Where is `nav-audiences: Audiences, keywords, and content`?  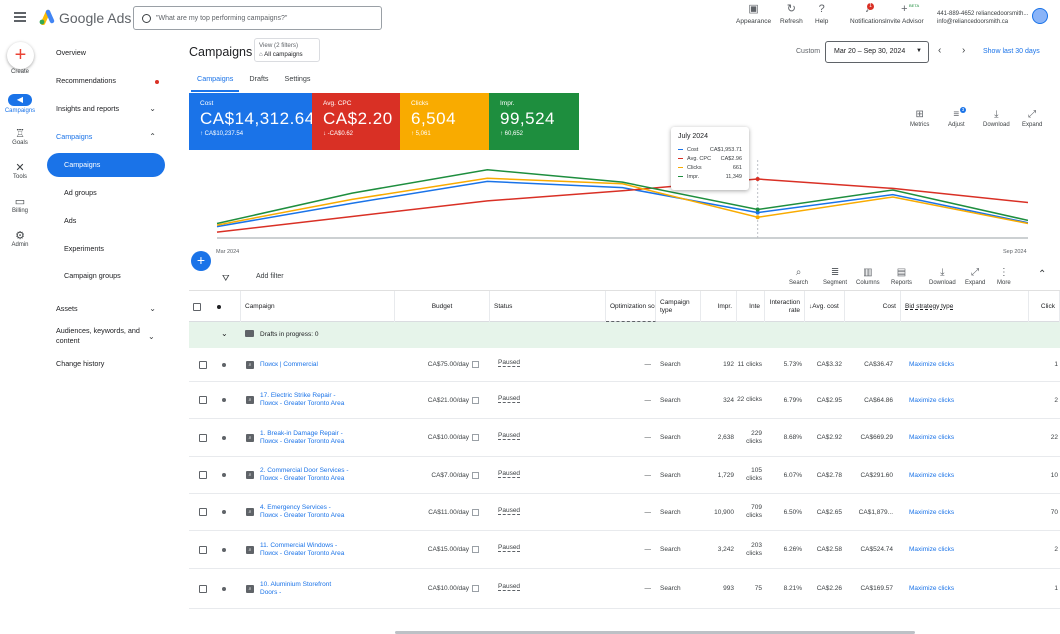 nav-audiences: Audiences, keywords, and content is located at coordinates (94, 336).